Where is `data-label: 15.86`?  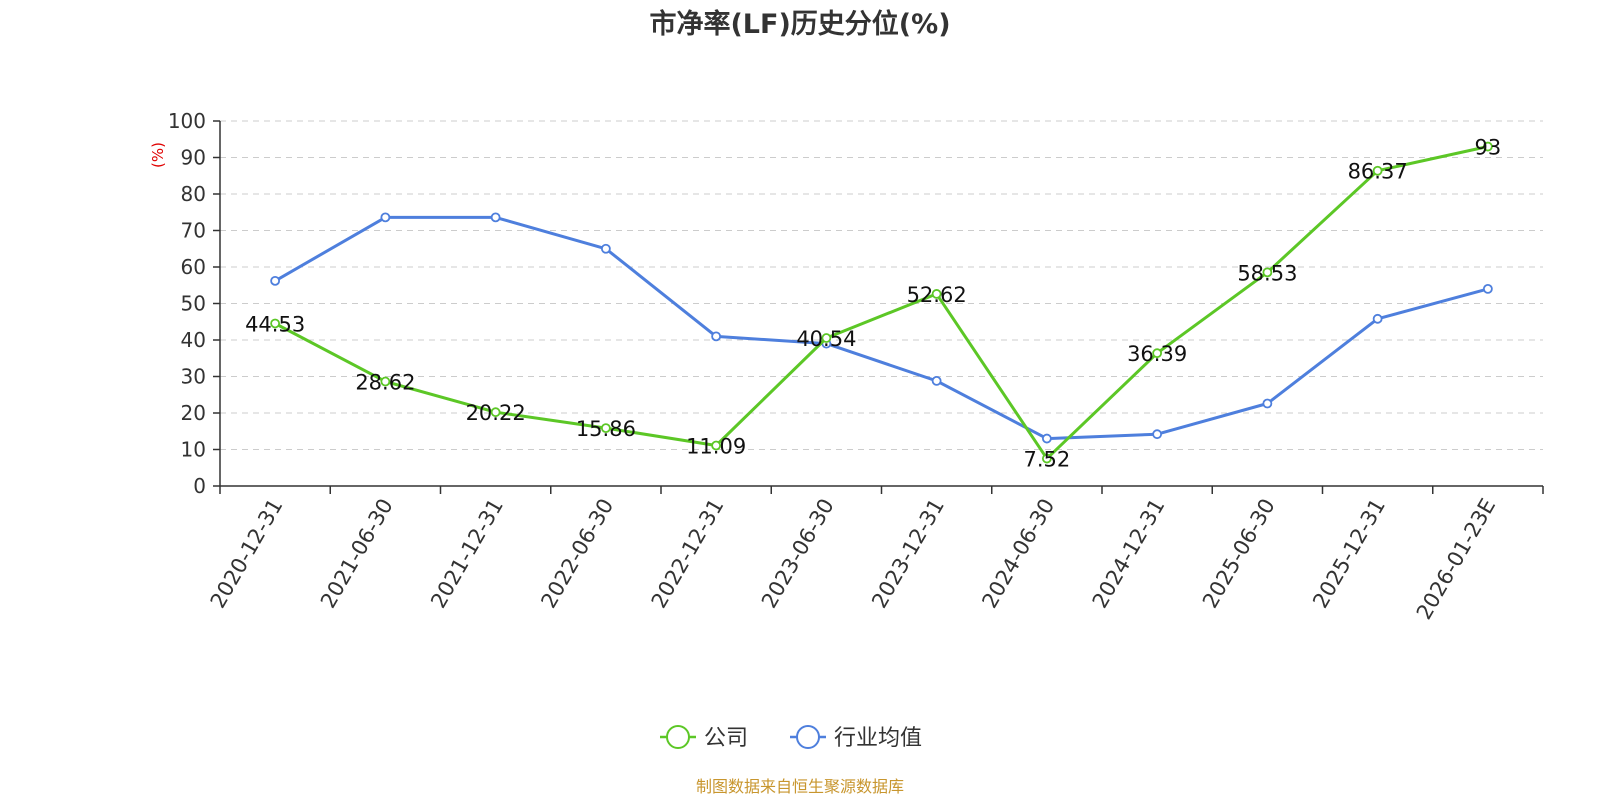
data-label: 15.86 is located at coordinates (606, 429).